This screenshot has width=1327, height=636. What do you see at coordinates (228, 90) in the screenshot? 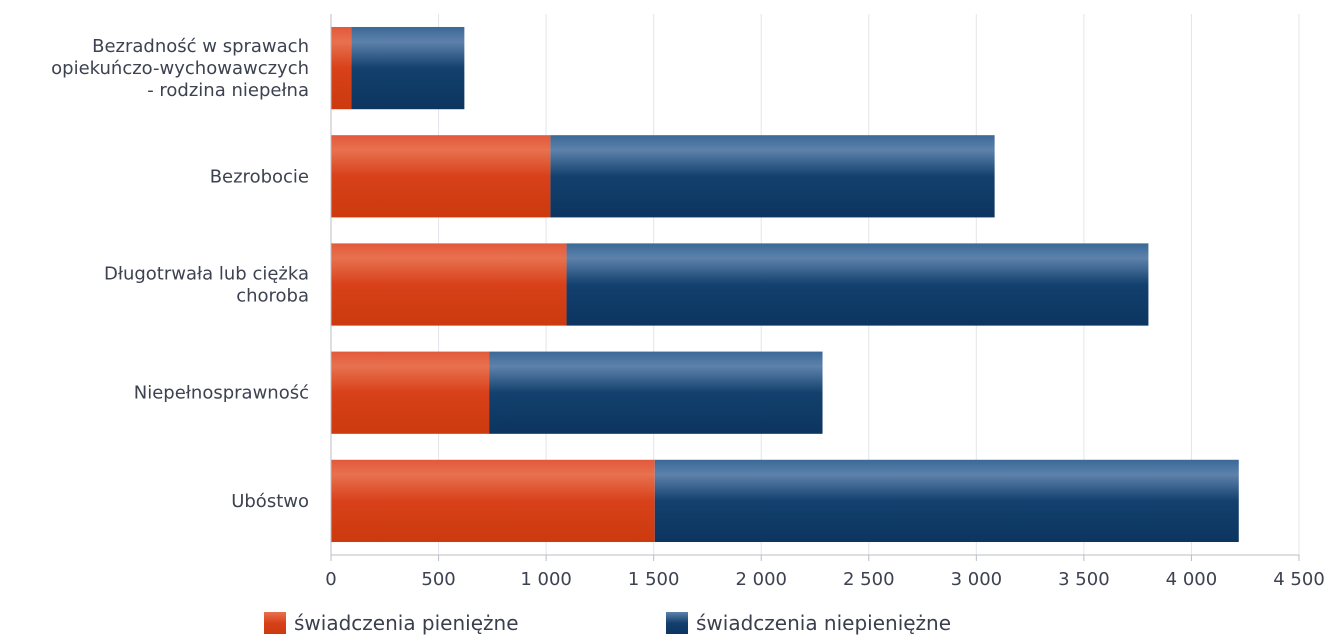
I see `category-label-line: - rodzina niepełna` at bounding box center [228, 90].